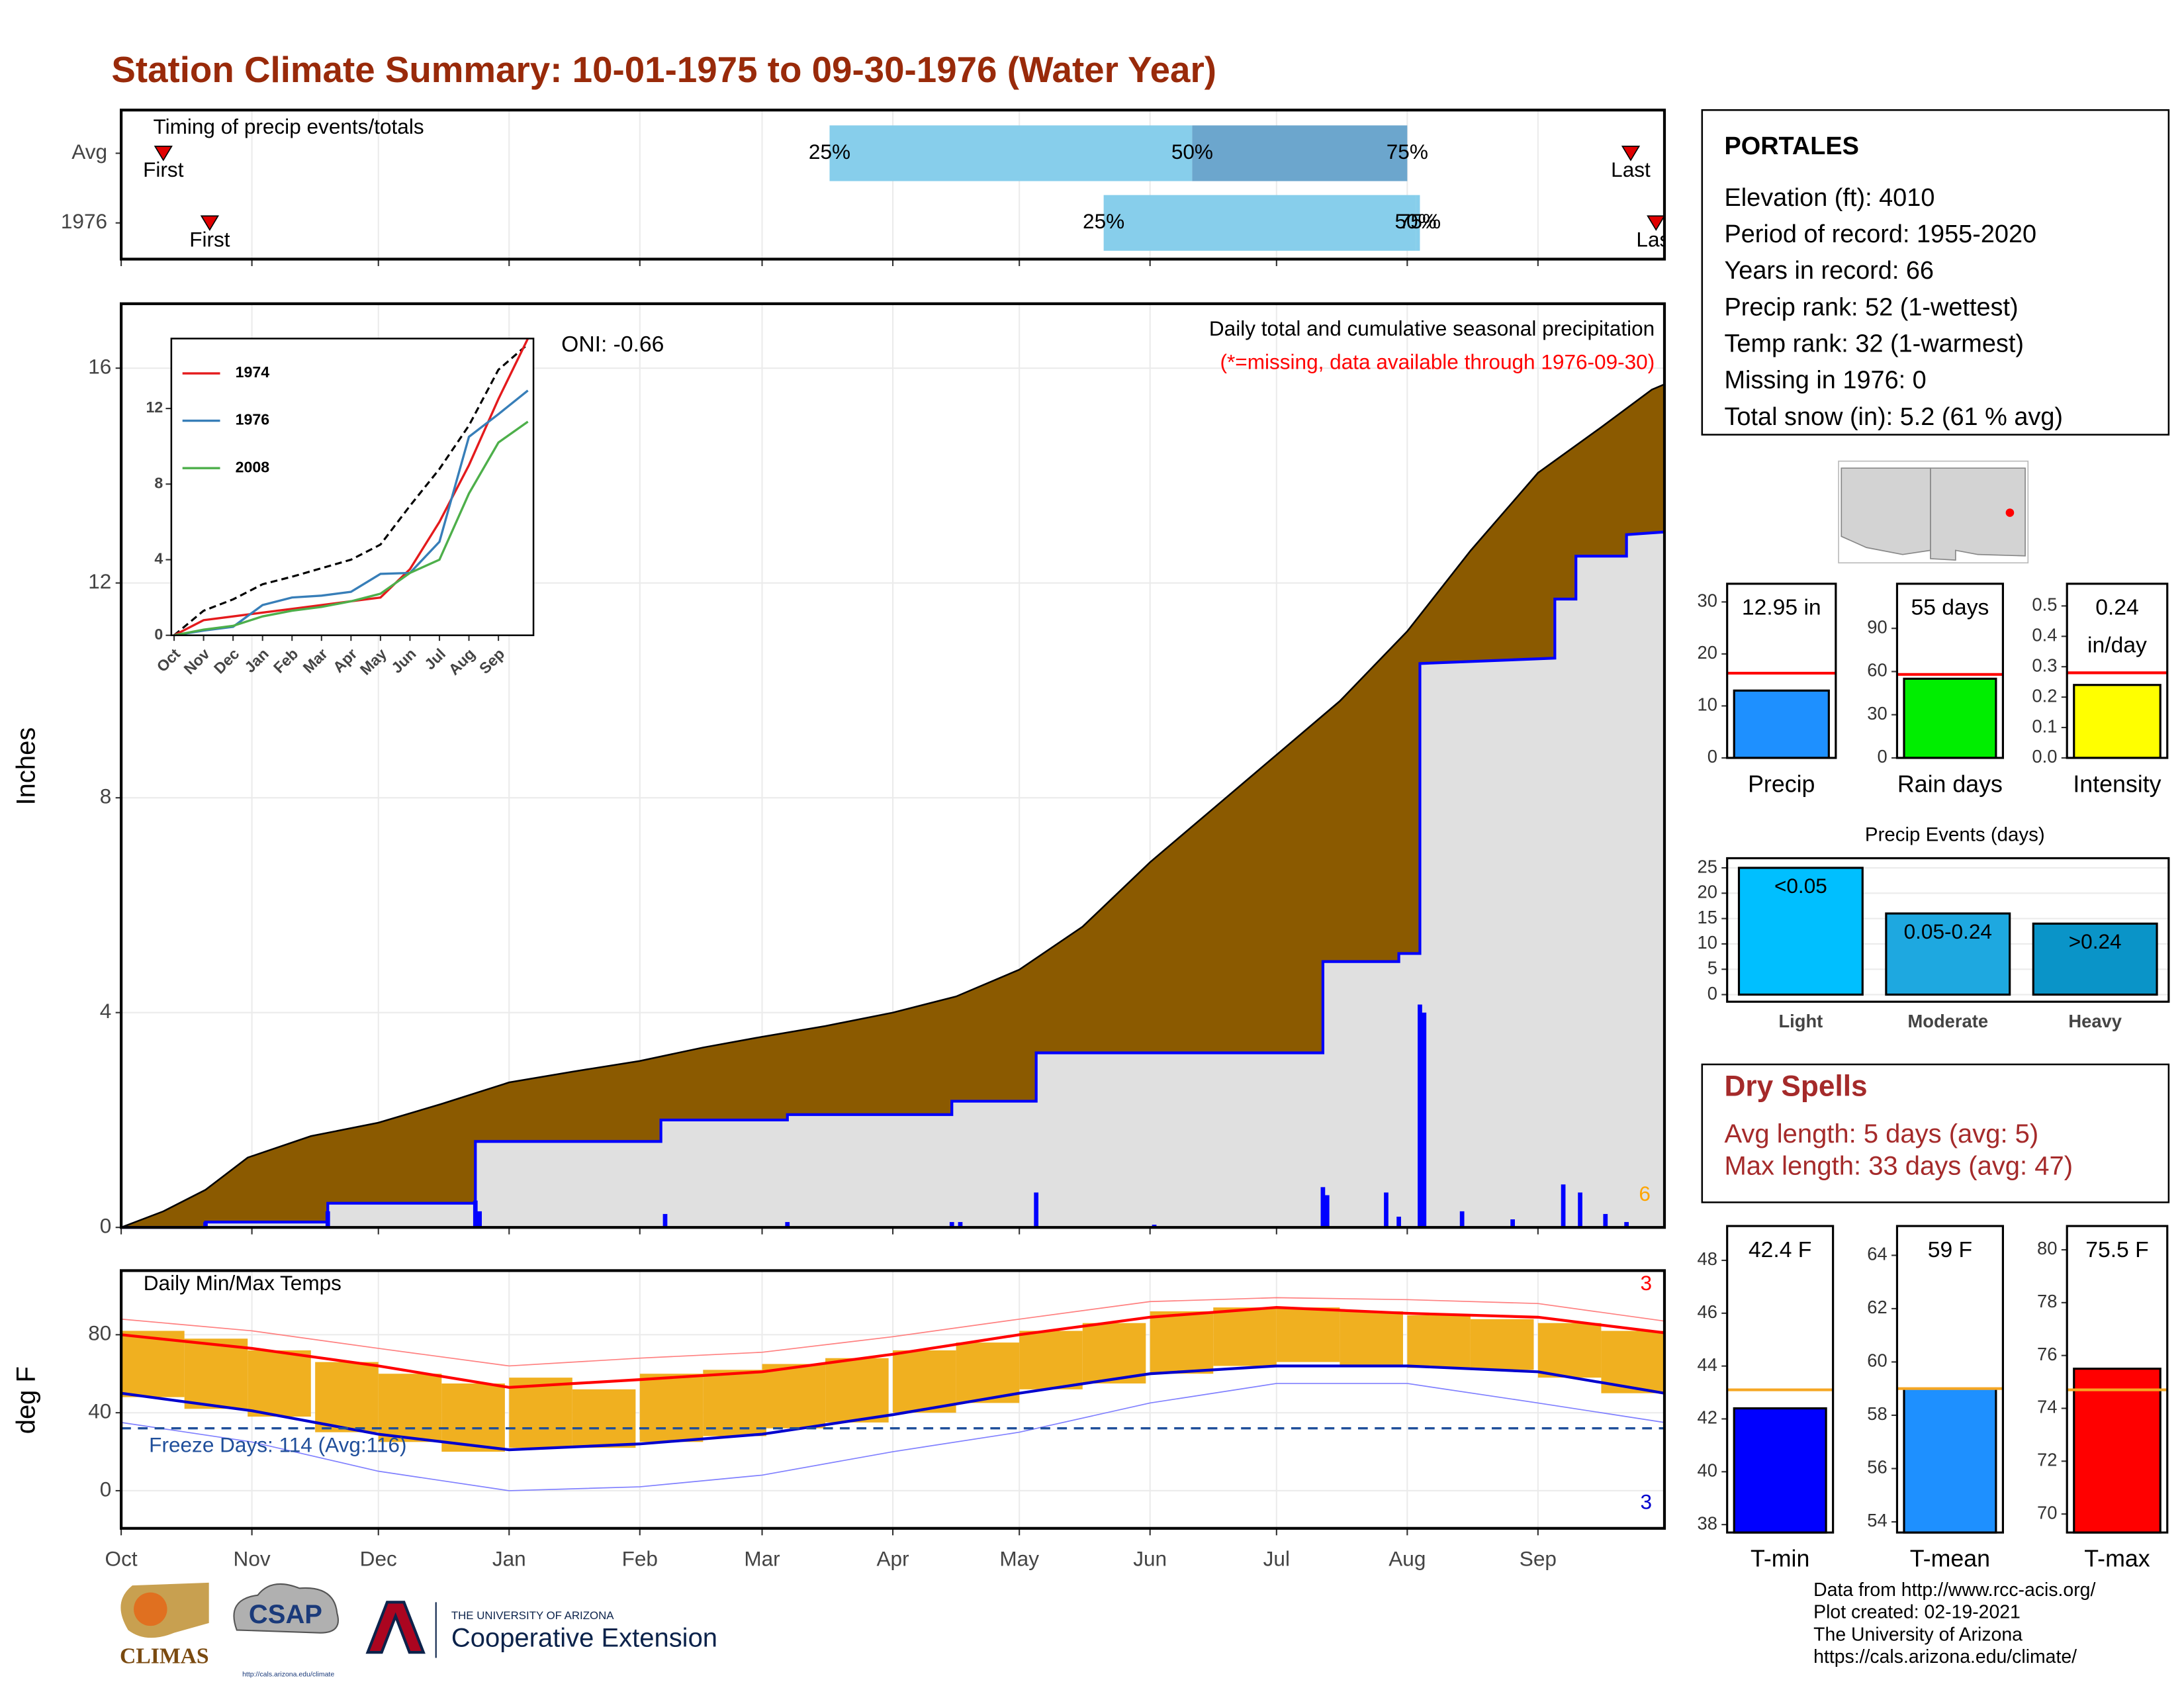  What do you see at coordinates (612, 344) in the screenshot?
I see `oni-label: ONI: -0.66` at bounding box center [612, 344].